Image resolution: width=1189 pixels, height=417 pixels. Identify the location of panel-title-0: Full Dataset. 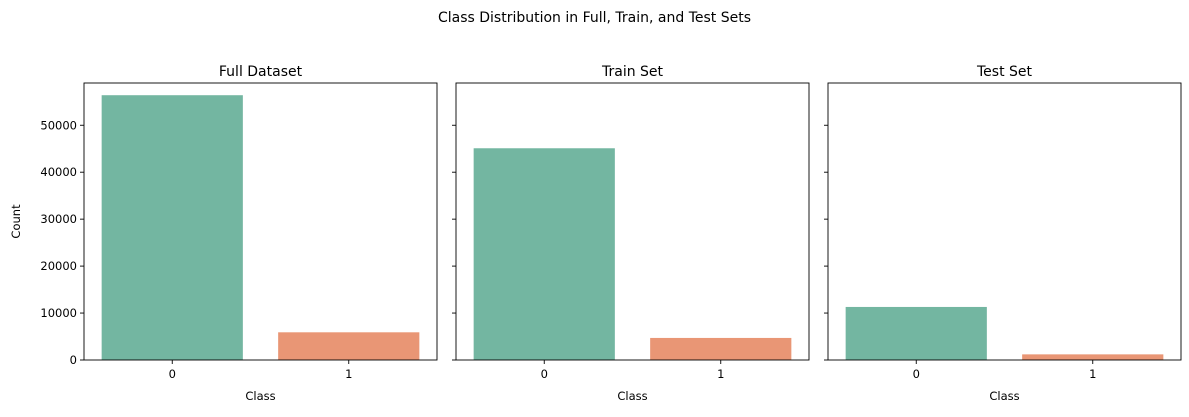
(261, 72).